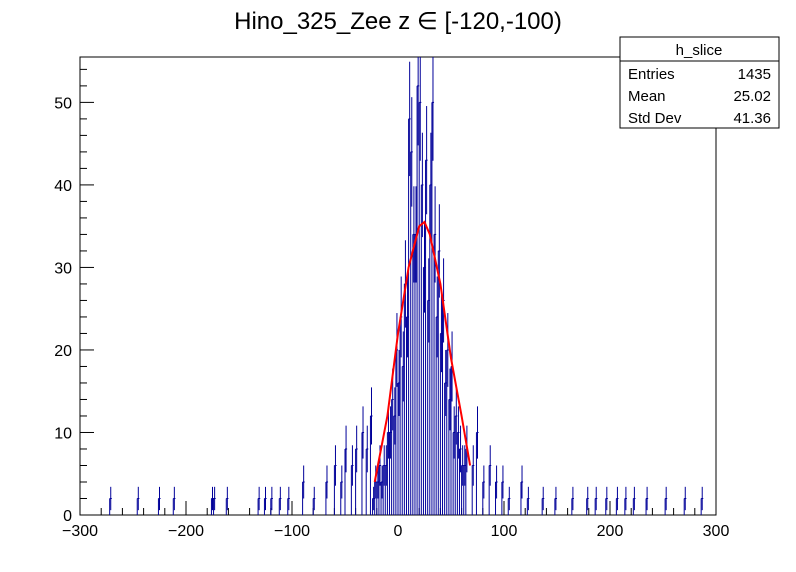 The image size is (796, 572). Describe the element at coordinates (647, 96) in the screenshot. I see `stats-mean-label: Mean` at that location.